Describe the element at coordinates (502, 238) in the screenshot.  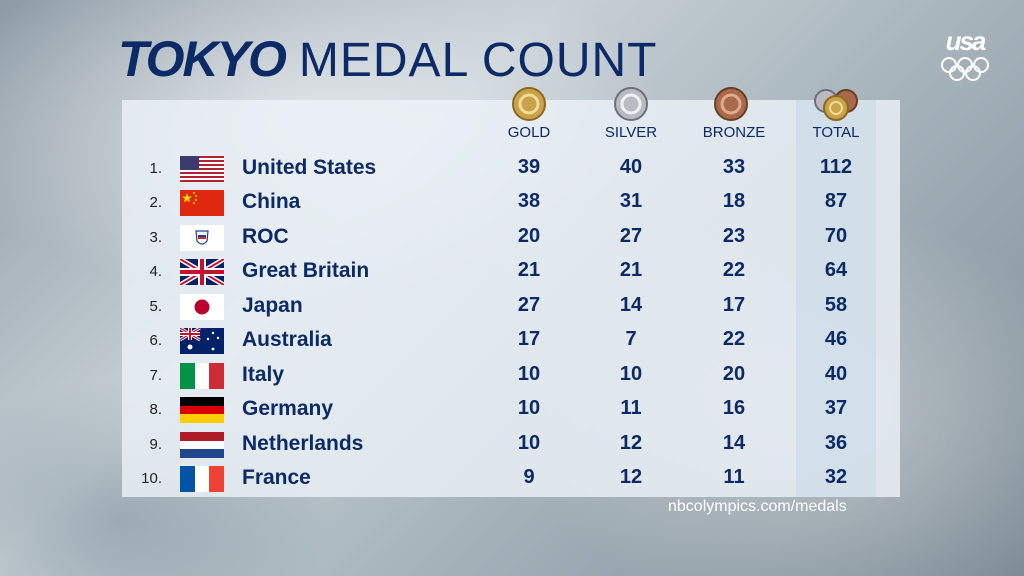
I see `table-row: 3. ROC 20 27 23 70` at that location.